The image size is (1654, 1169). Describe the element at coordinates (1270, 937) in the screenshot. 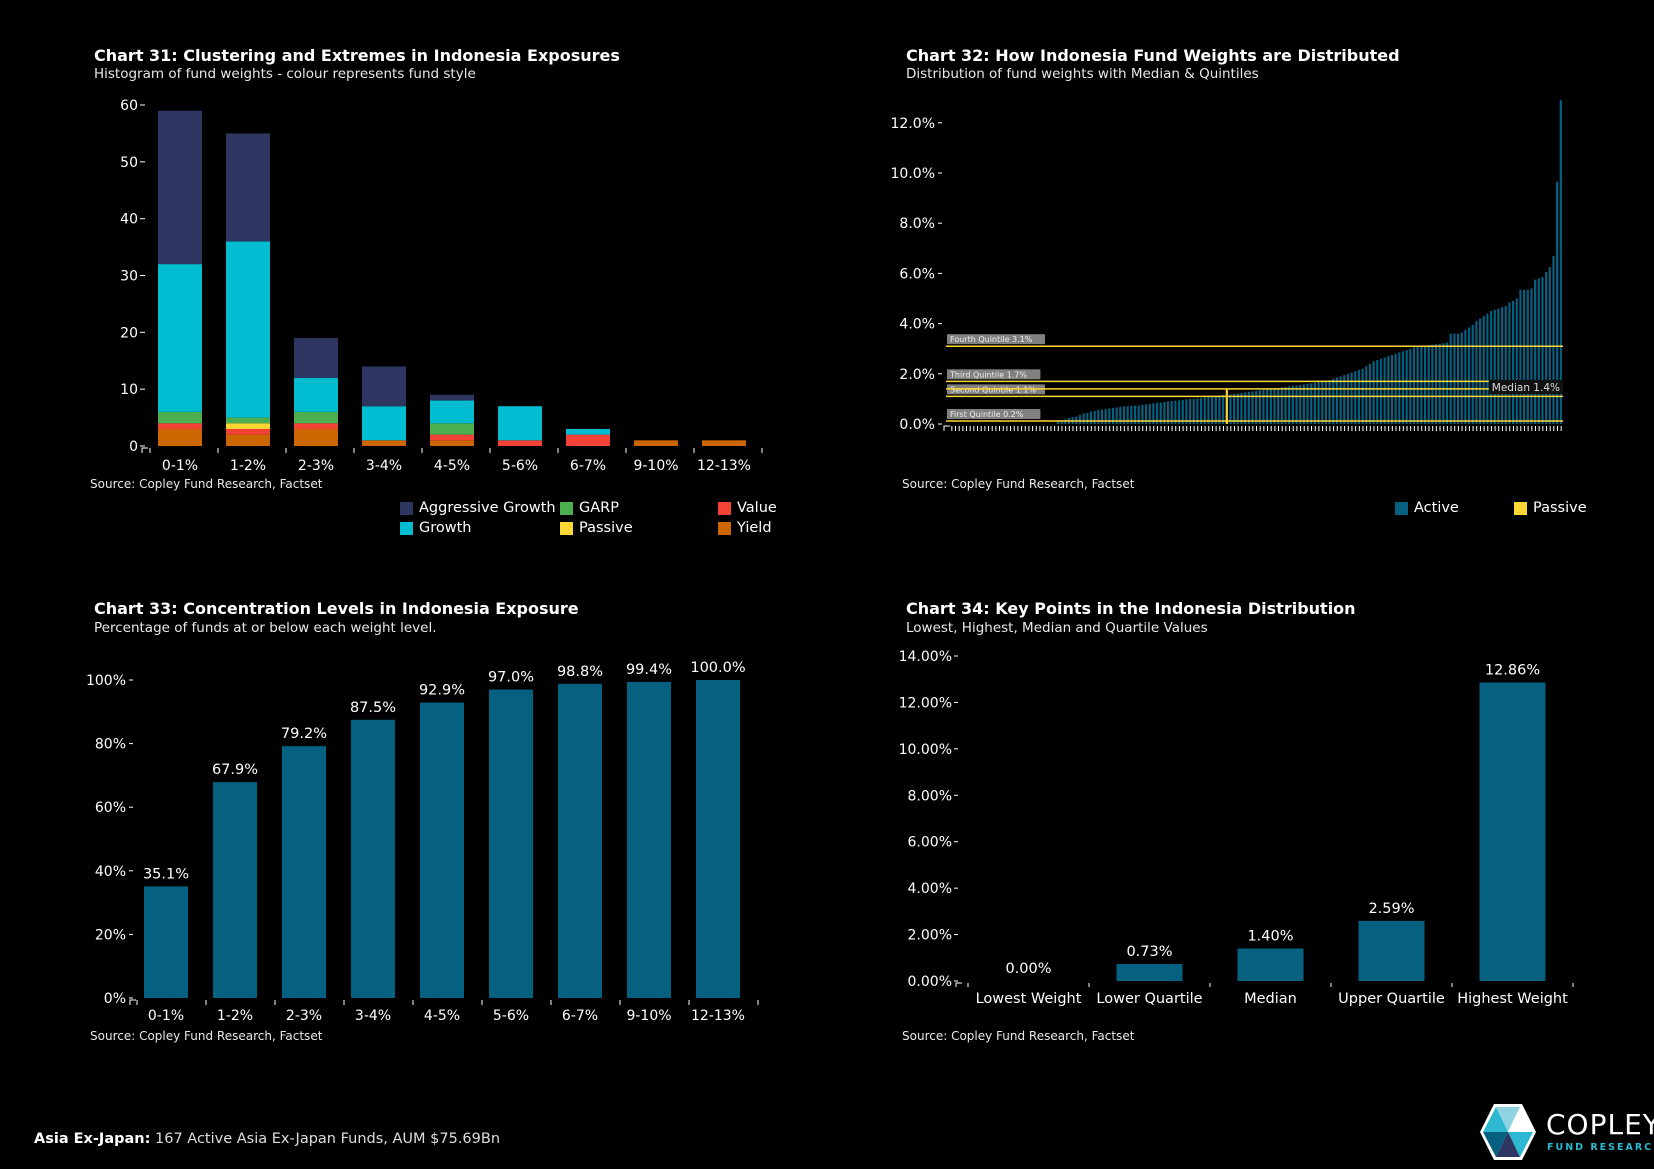

I see `data-label: 1.40%` at that location.